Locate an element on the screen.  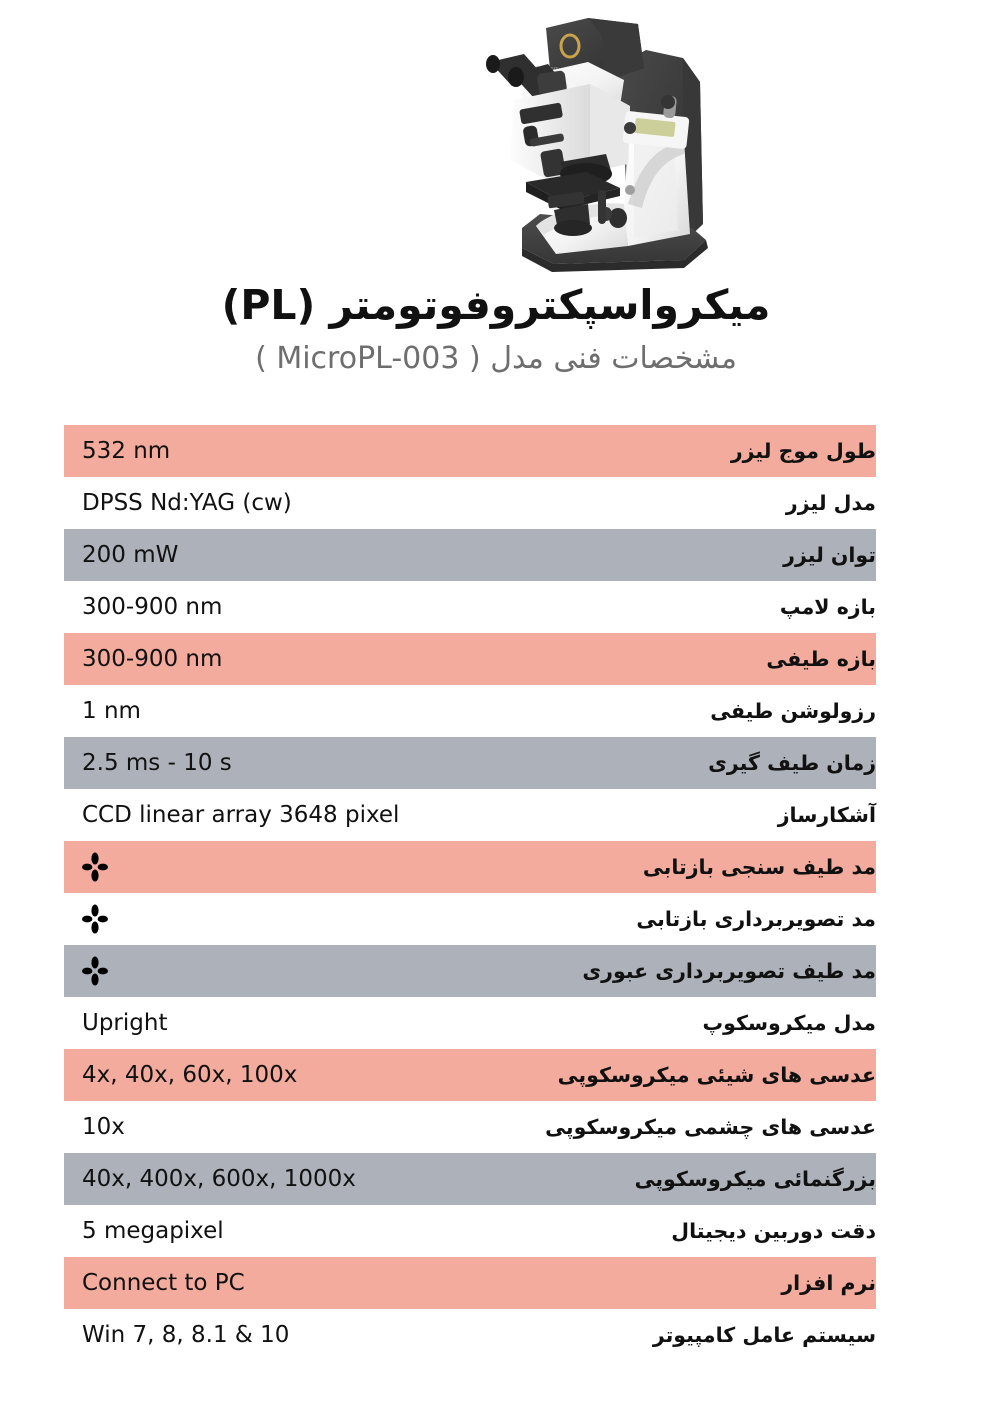
table-row: سیستم عامل کامپیوتر Win 7, 8, 8.1 & 10 is located at coordinates (496, 1335).